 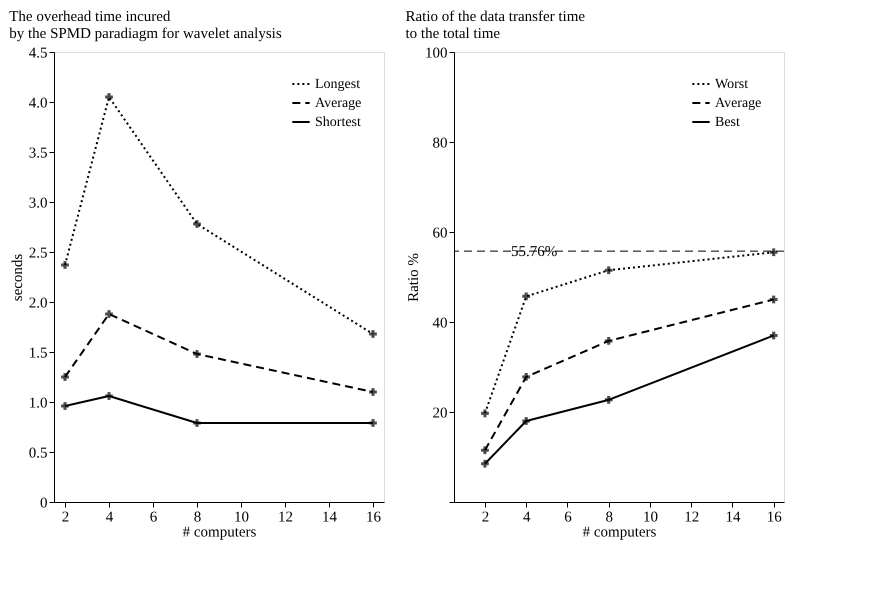 I want to click on y-tick-label: 80, so click(x=440, y=144).